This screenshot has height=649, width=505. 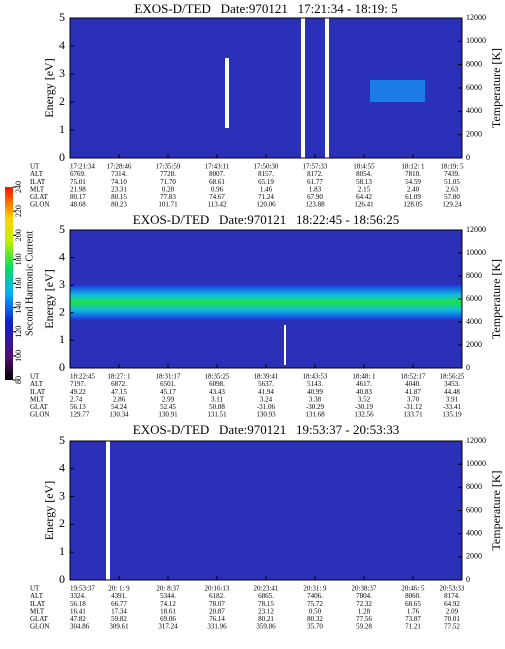 I want to click on y2-tick-label: 2000, so click(x=474, y=556).